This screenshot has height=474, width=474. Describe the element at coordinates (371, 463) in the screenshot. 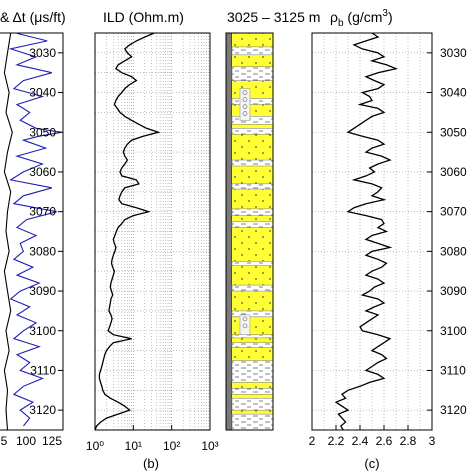

I see `panel-c-caption: (c)` at that location.